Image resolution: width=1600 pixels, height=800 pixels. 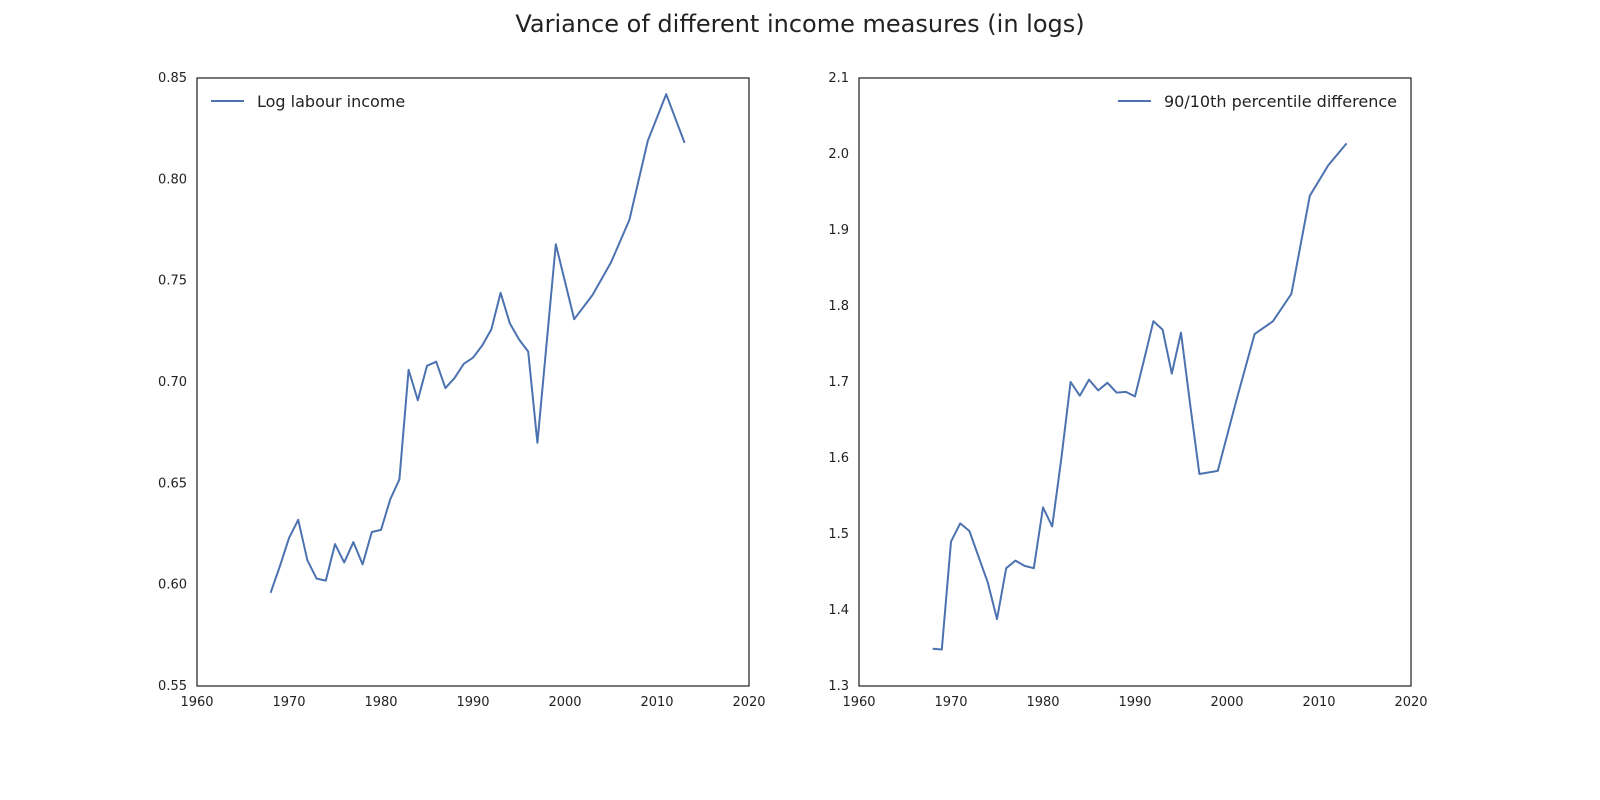 I want to click on right-y-tick-label: 2.1, so click(x=838, y=78).